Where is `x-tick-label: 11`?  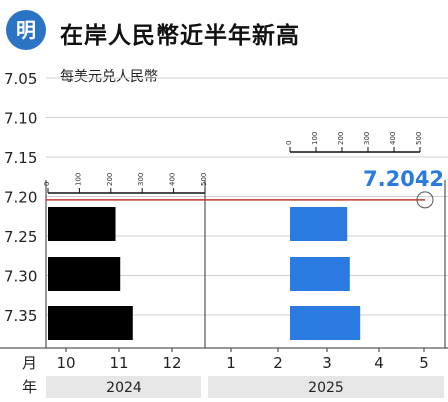 x-tick-label: 11 is located at coordinates (118, 363).